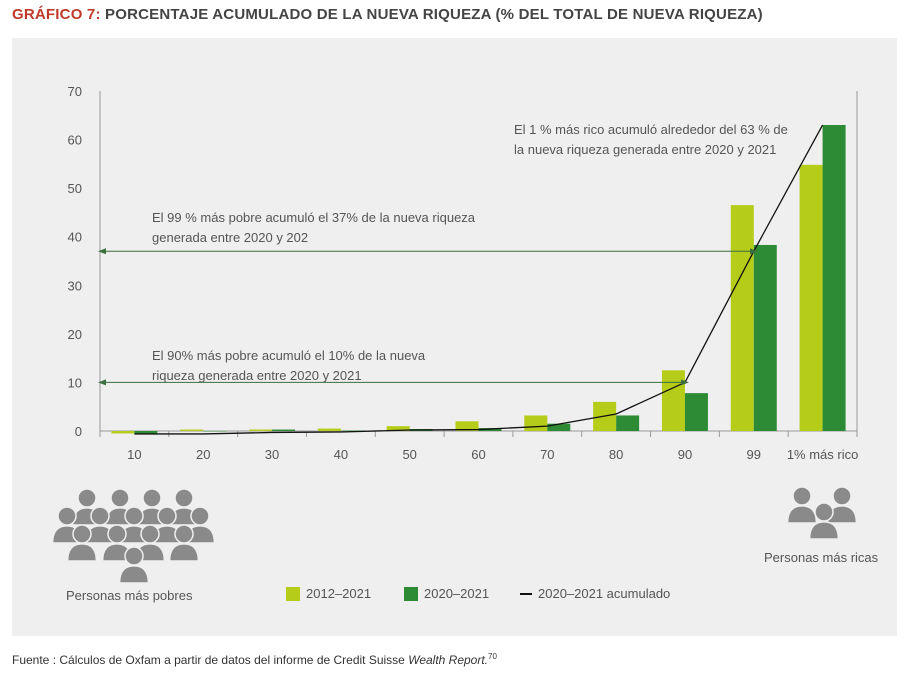  I want to click on legend-item-2020-2021: 2020–2021, so click(446, 593).